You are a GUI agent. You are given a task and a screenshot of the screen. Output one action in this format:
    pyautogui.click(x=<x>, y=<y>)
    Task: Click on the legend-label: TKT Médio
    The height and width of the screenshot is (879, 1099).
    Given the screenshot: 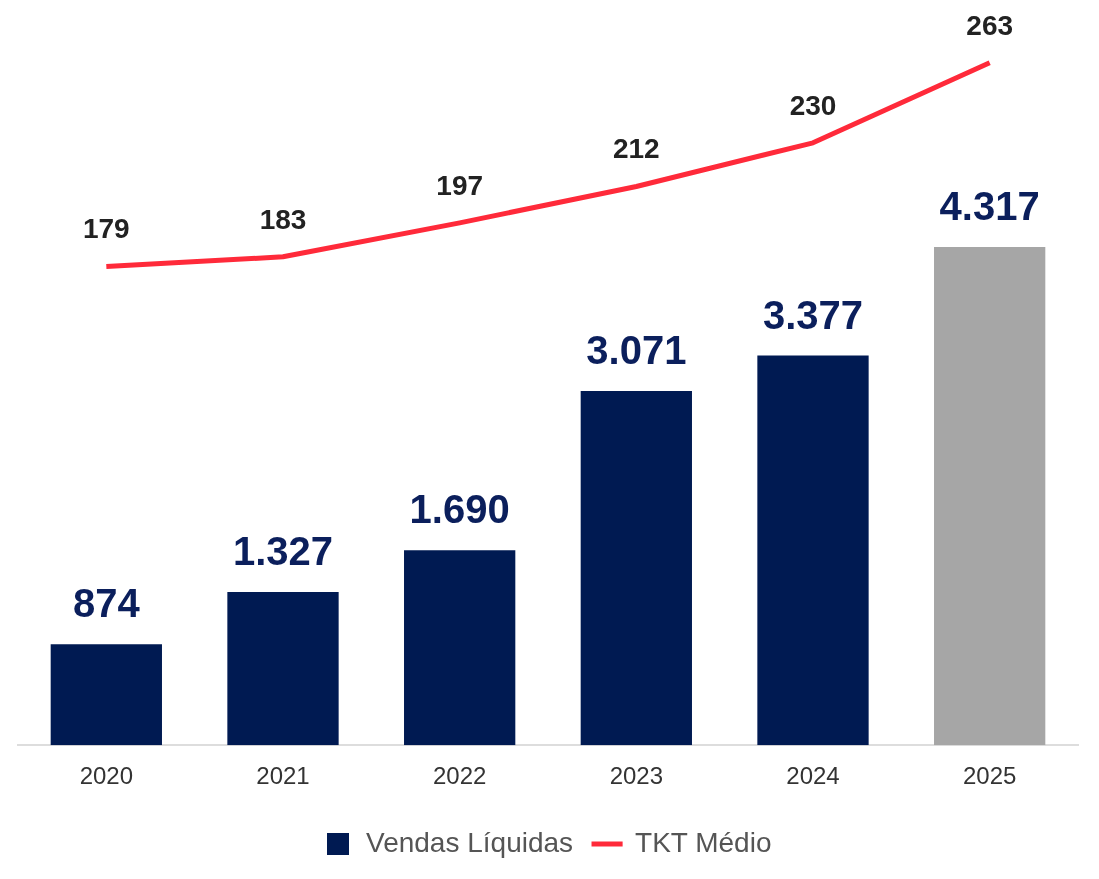 What is the action you would take?
    pyautogui.click(x=703, y=842)
    